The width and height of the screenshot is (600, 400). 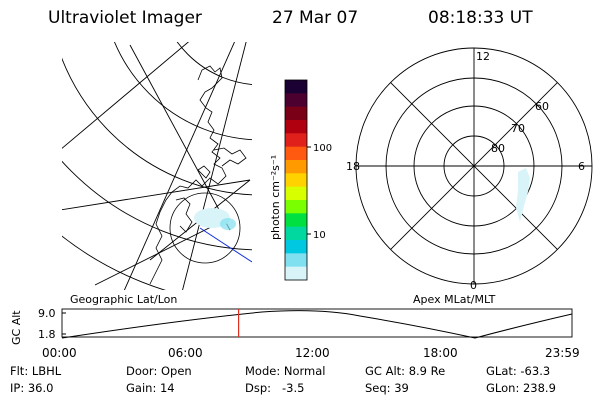 I want to click on imaging-circle, so click(x=205, y=228).